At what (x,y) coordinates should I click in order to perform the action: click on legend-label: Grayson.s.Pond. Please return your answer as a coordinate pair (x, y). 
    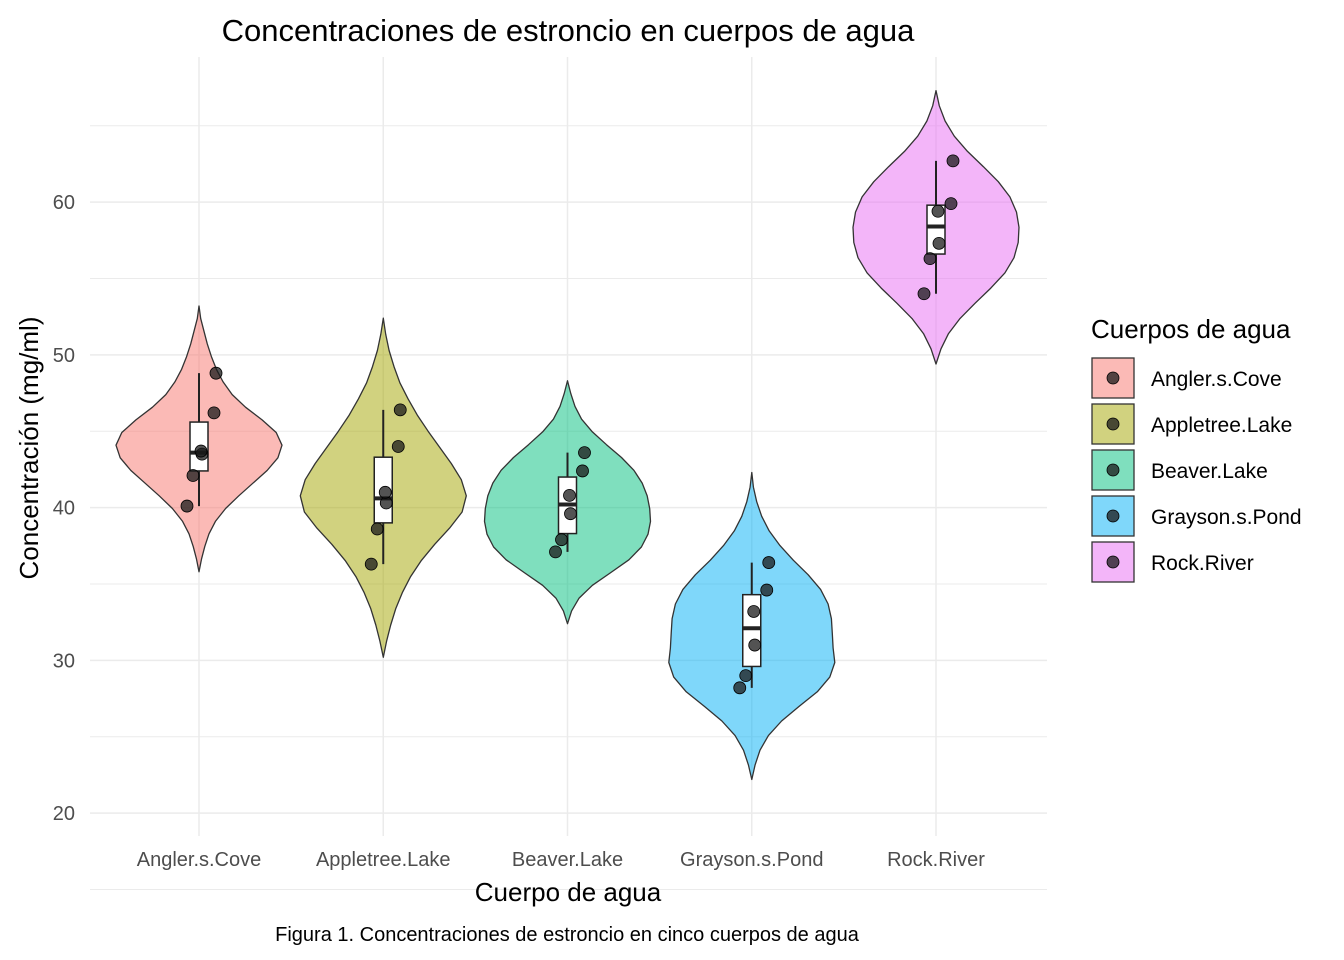
    Looking at the image, I should click on (1226, 517).